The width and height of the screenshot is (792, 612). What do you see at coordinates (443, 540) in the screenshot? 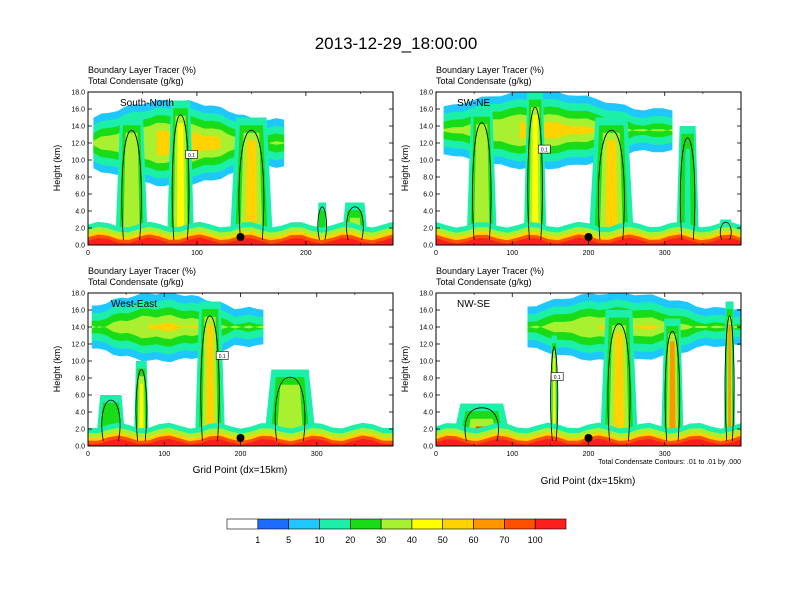
I see `colorbar-label: 50` at bounding box center [443, 540].